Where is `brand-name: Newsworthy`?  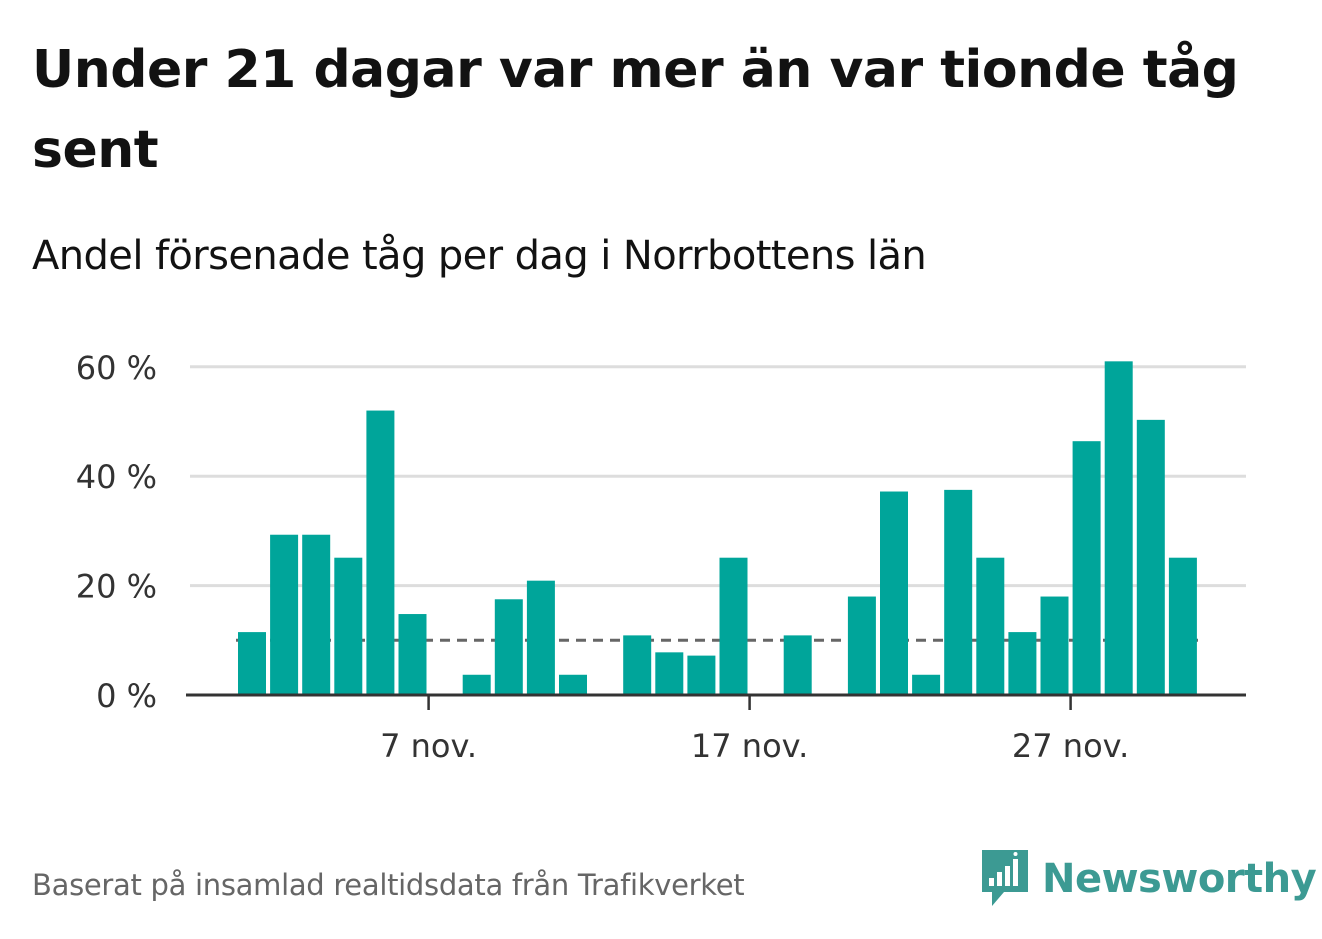
brand-name: Newsworthy is located at coordinates (1179, 879).